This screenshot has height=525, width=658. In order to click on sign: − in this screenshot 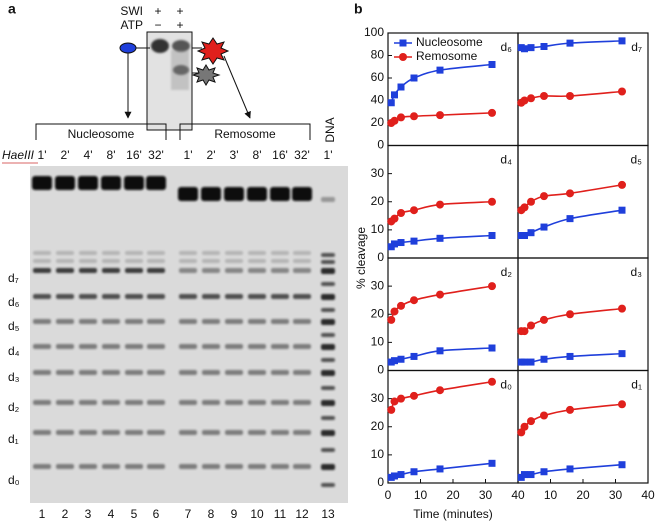, I will do `click(157, 25)`.